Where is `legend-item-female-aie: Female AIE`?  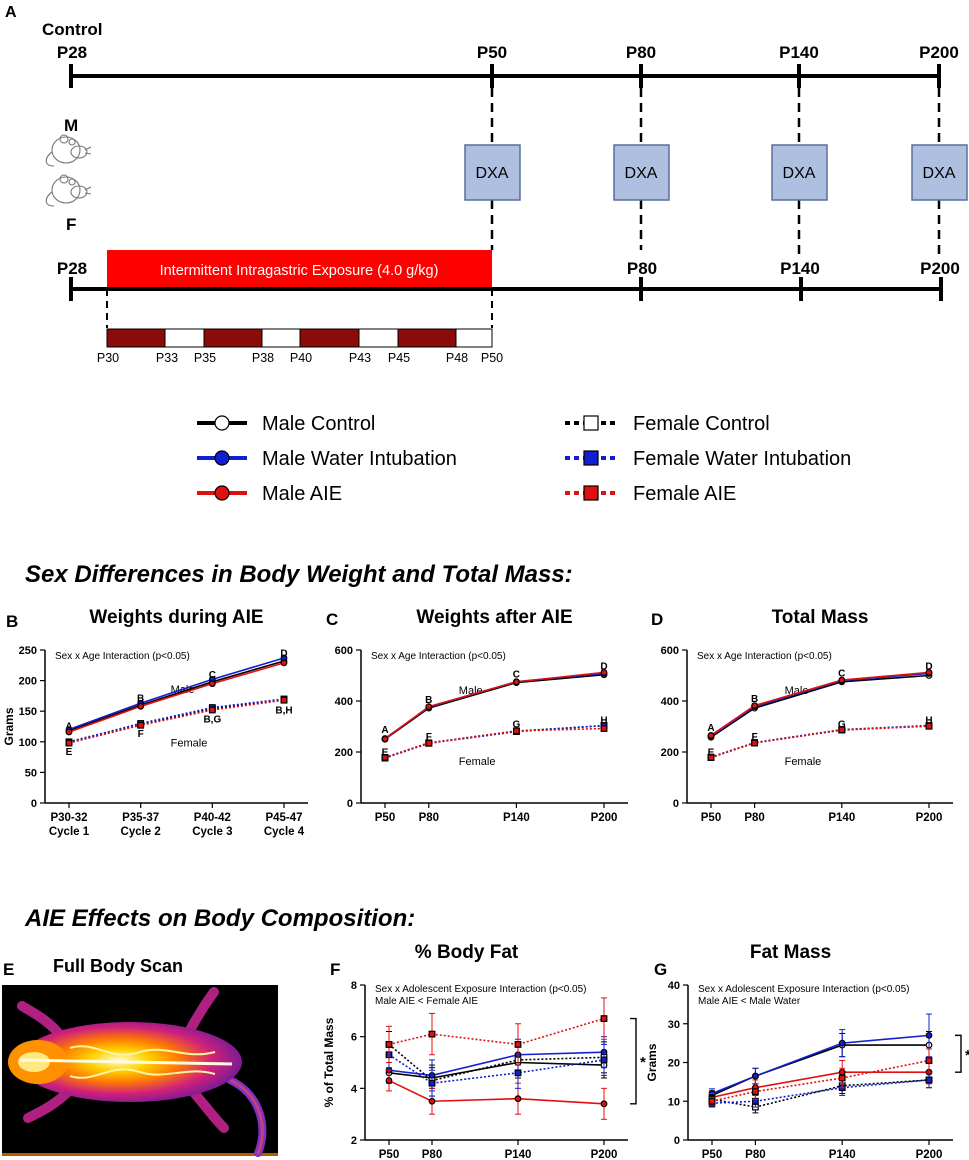
legend-item-female-aie: Female AIE is located at coordinates (650, 494).